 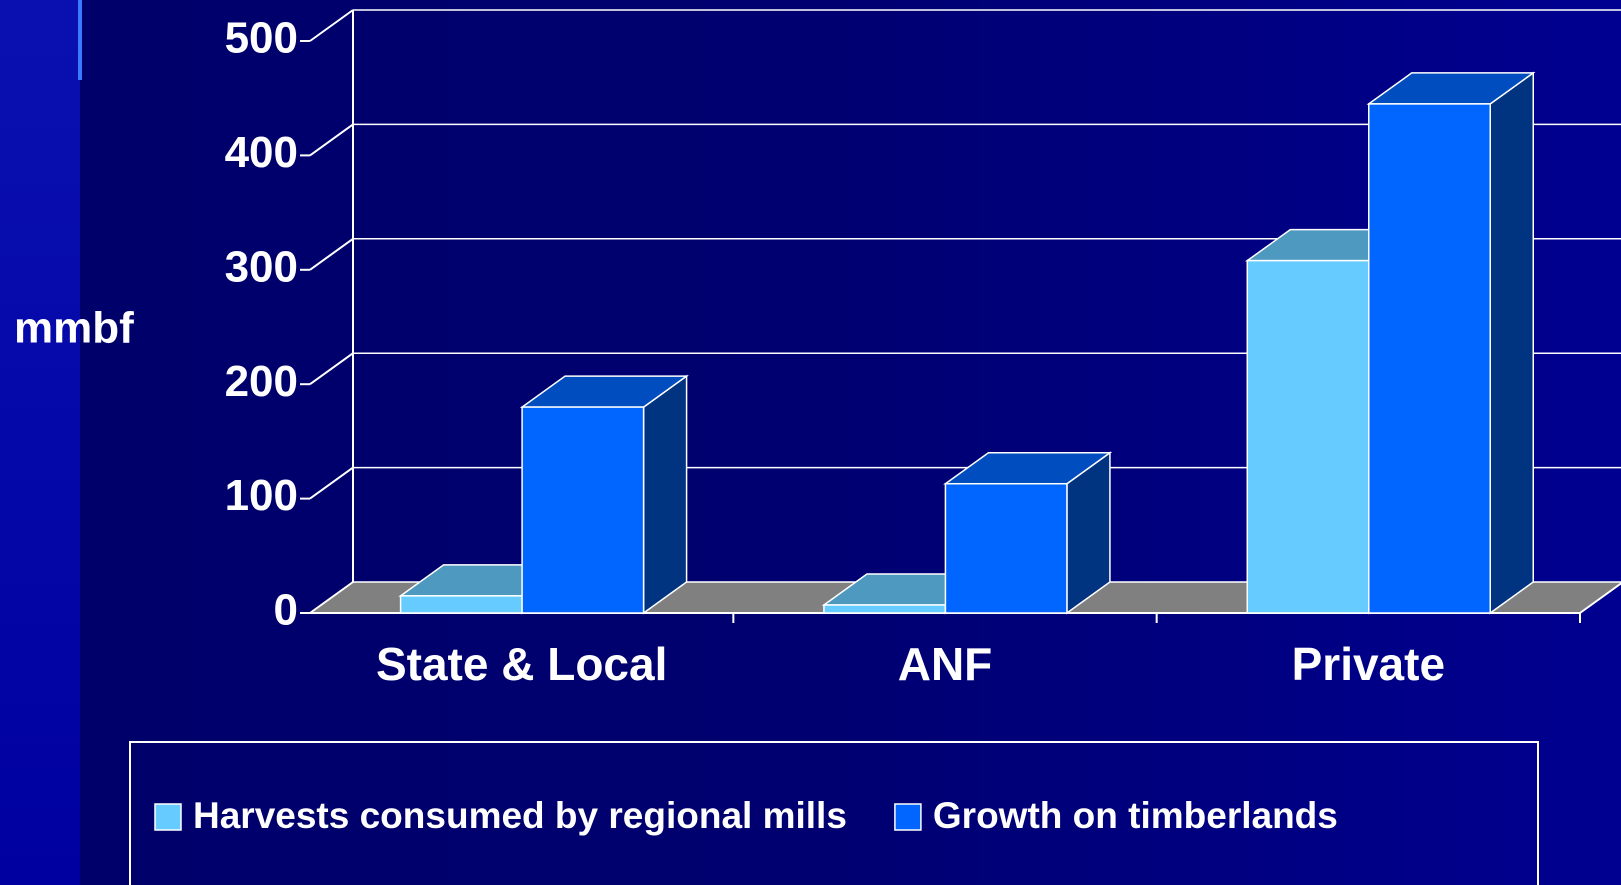 What do you see at coordinates (1600, 598) in the screenshot?
I see `x-axis-end` at bounding box center [1600, 598].